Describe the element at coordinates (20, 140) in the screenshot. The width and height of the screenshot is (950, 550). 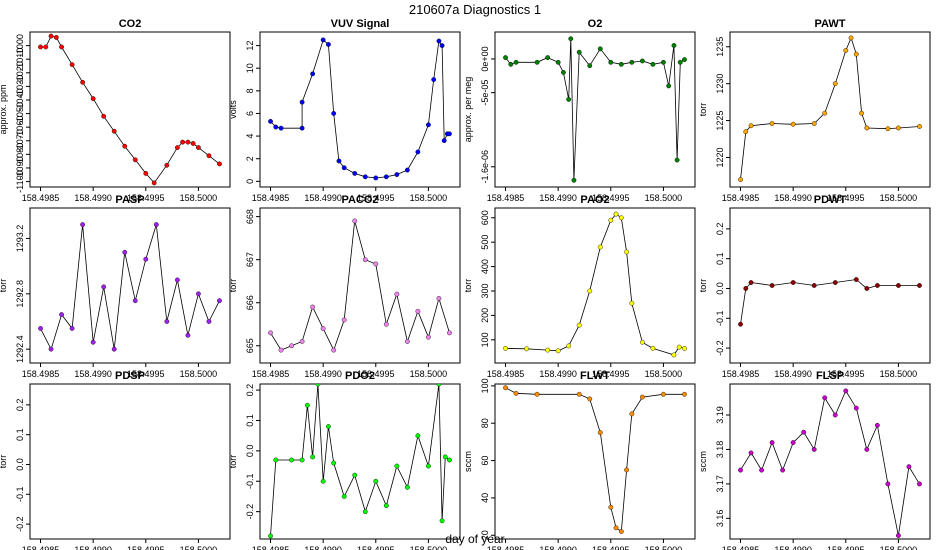
I see `y-tick-label: -1070` at that location.